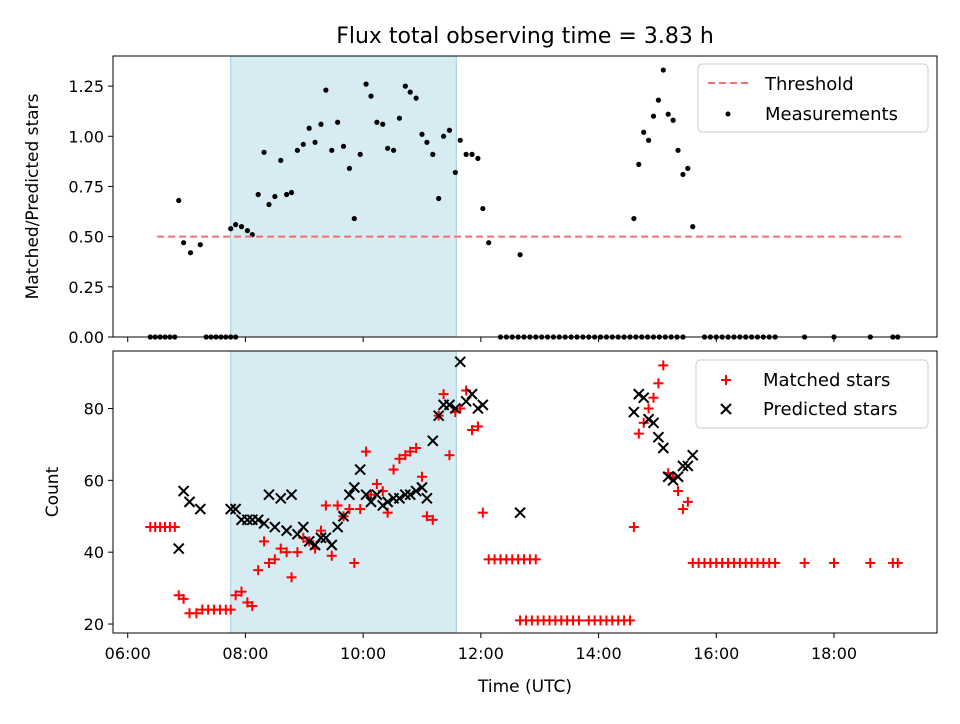  I want to click on x-axis-label: Time (UTC), so click(524, 687).